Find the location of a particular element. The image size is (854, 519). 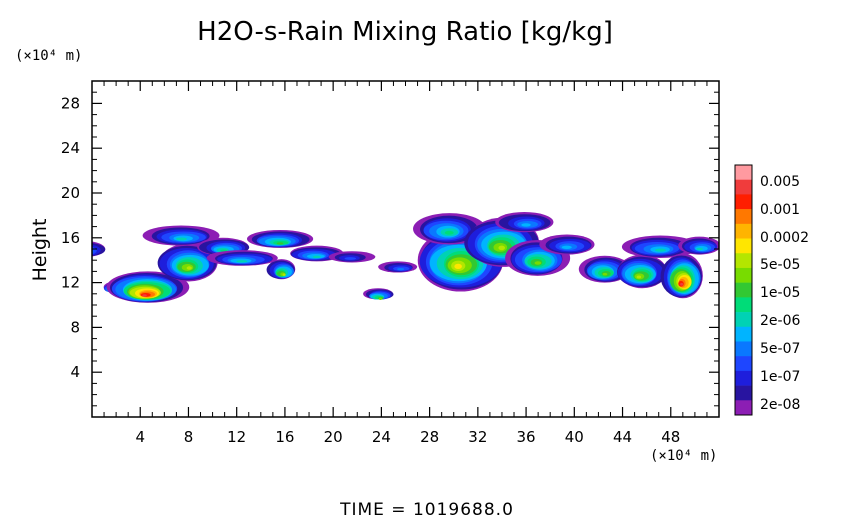

x-tick-label: 32 is located at coordinates (477, 437).